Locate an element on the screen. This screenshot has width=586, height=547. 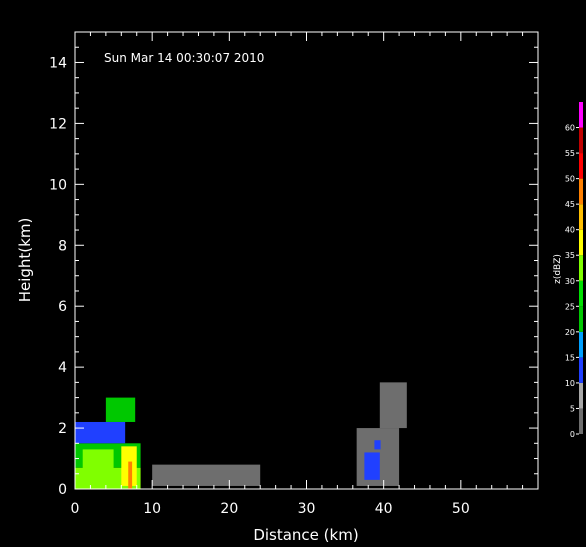
colorbar-tick-label: 0 is located at coordinates (572, 434).